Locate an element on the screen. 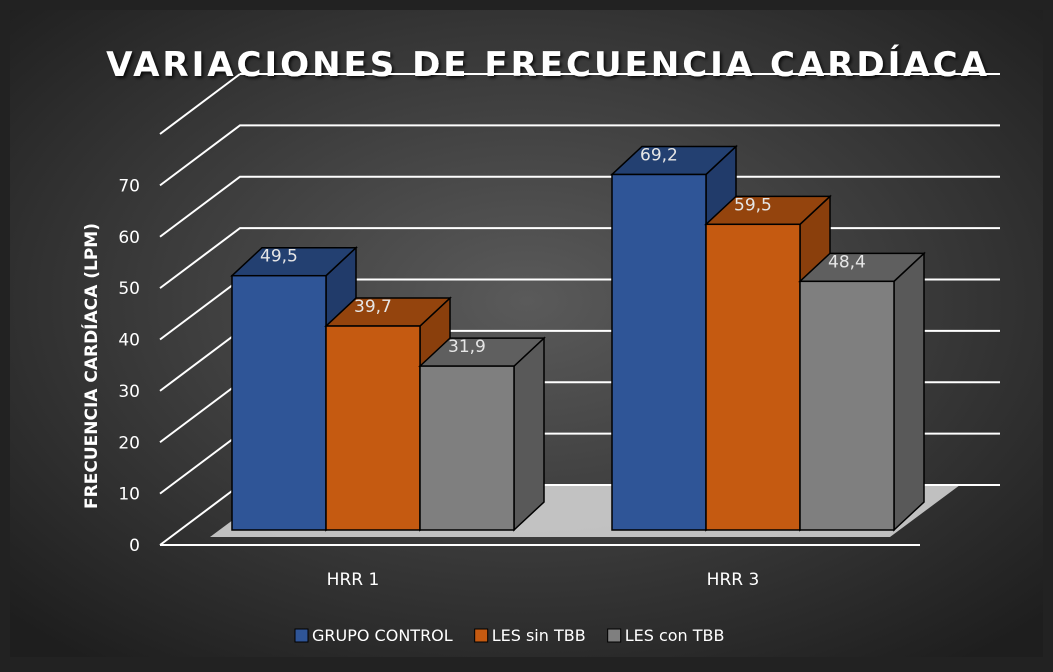 The height and width of the screenshot is (672, 1053). wall-edge is located at coordinates (200, 104).